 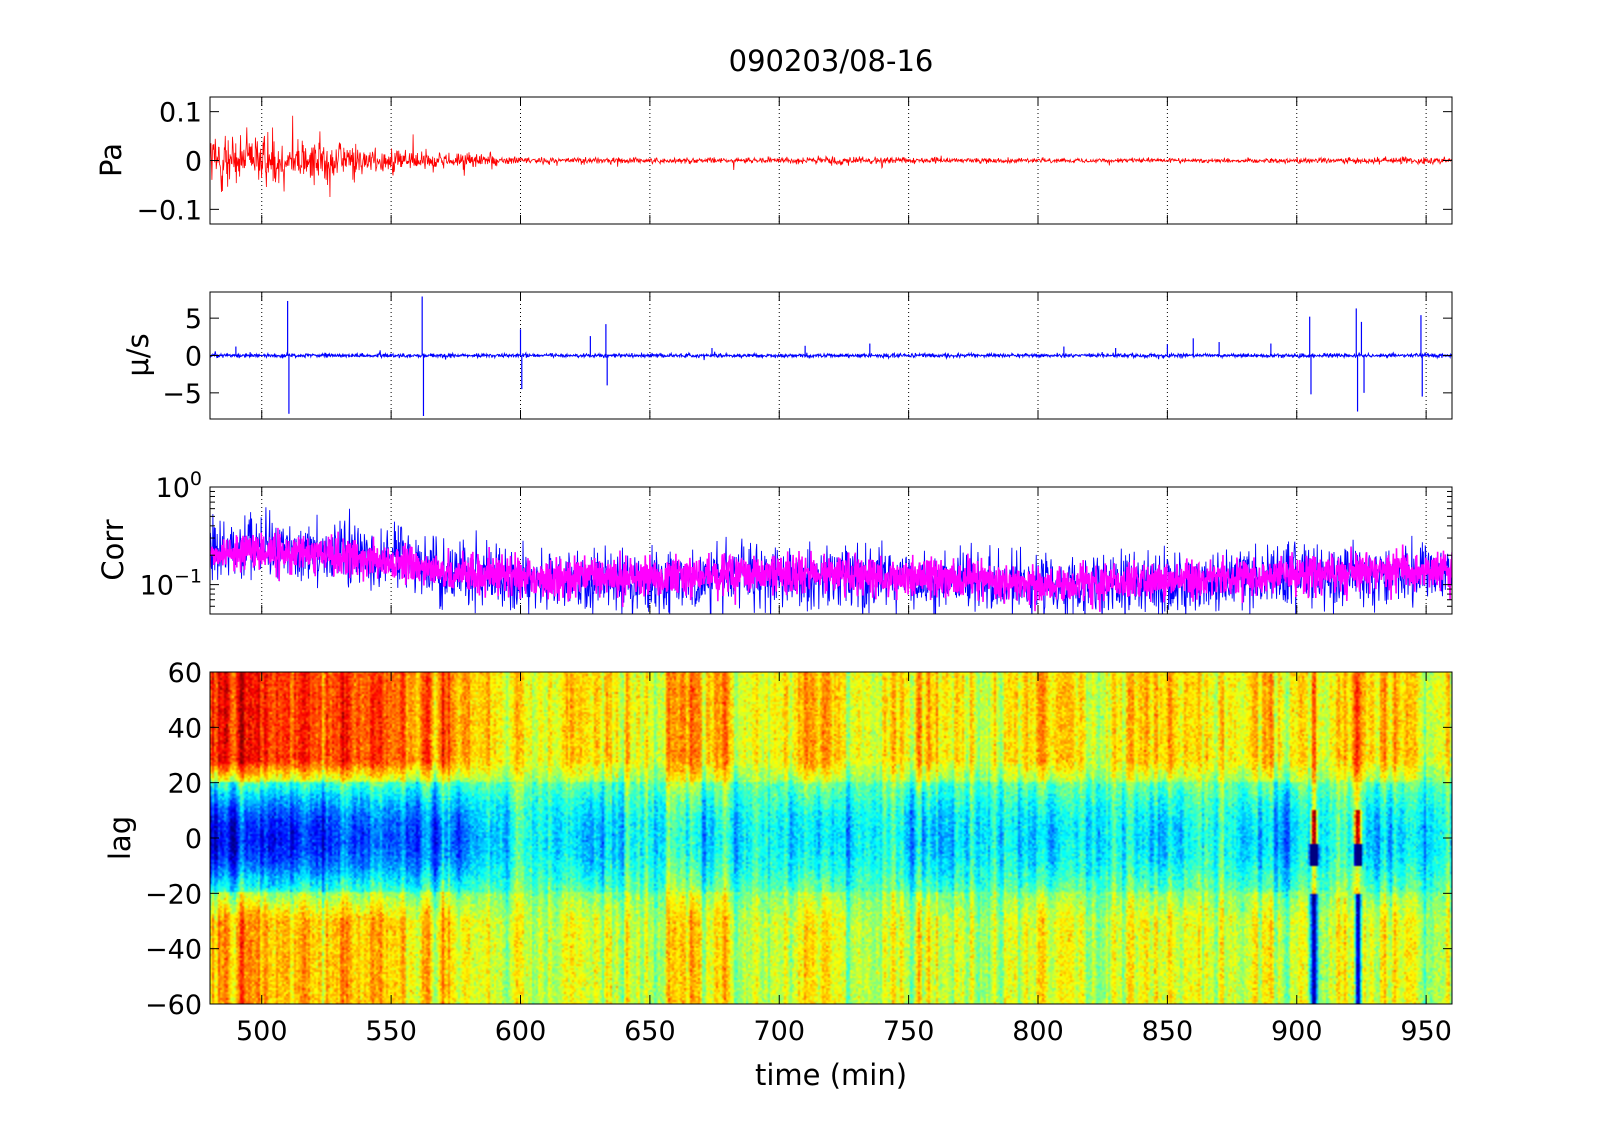 I want to click on ylabel-lag: lag, so click(x=120, y=838).